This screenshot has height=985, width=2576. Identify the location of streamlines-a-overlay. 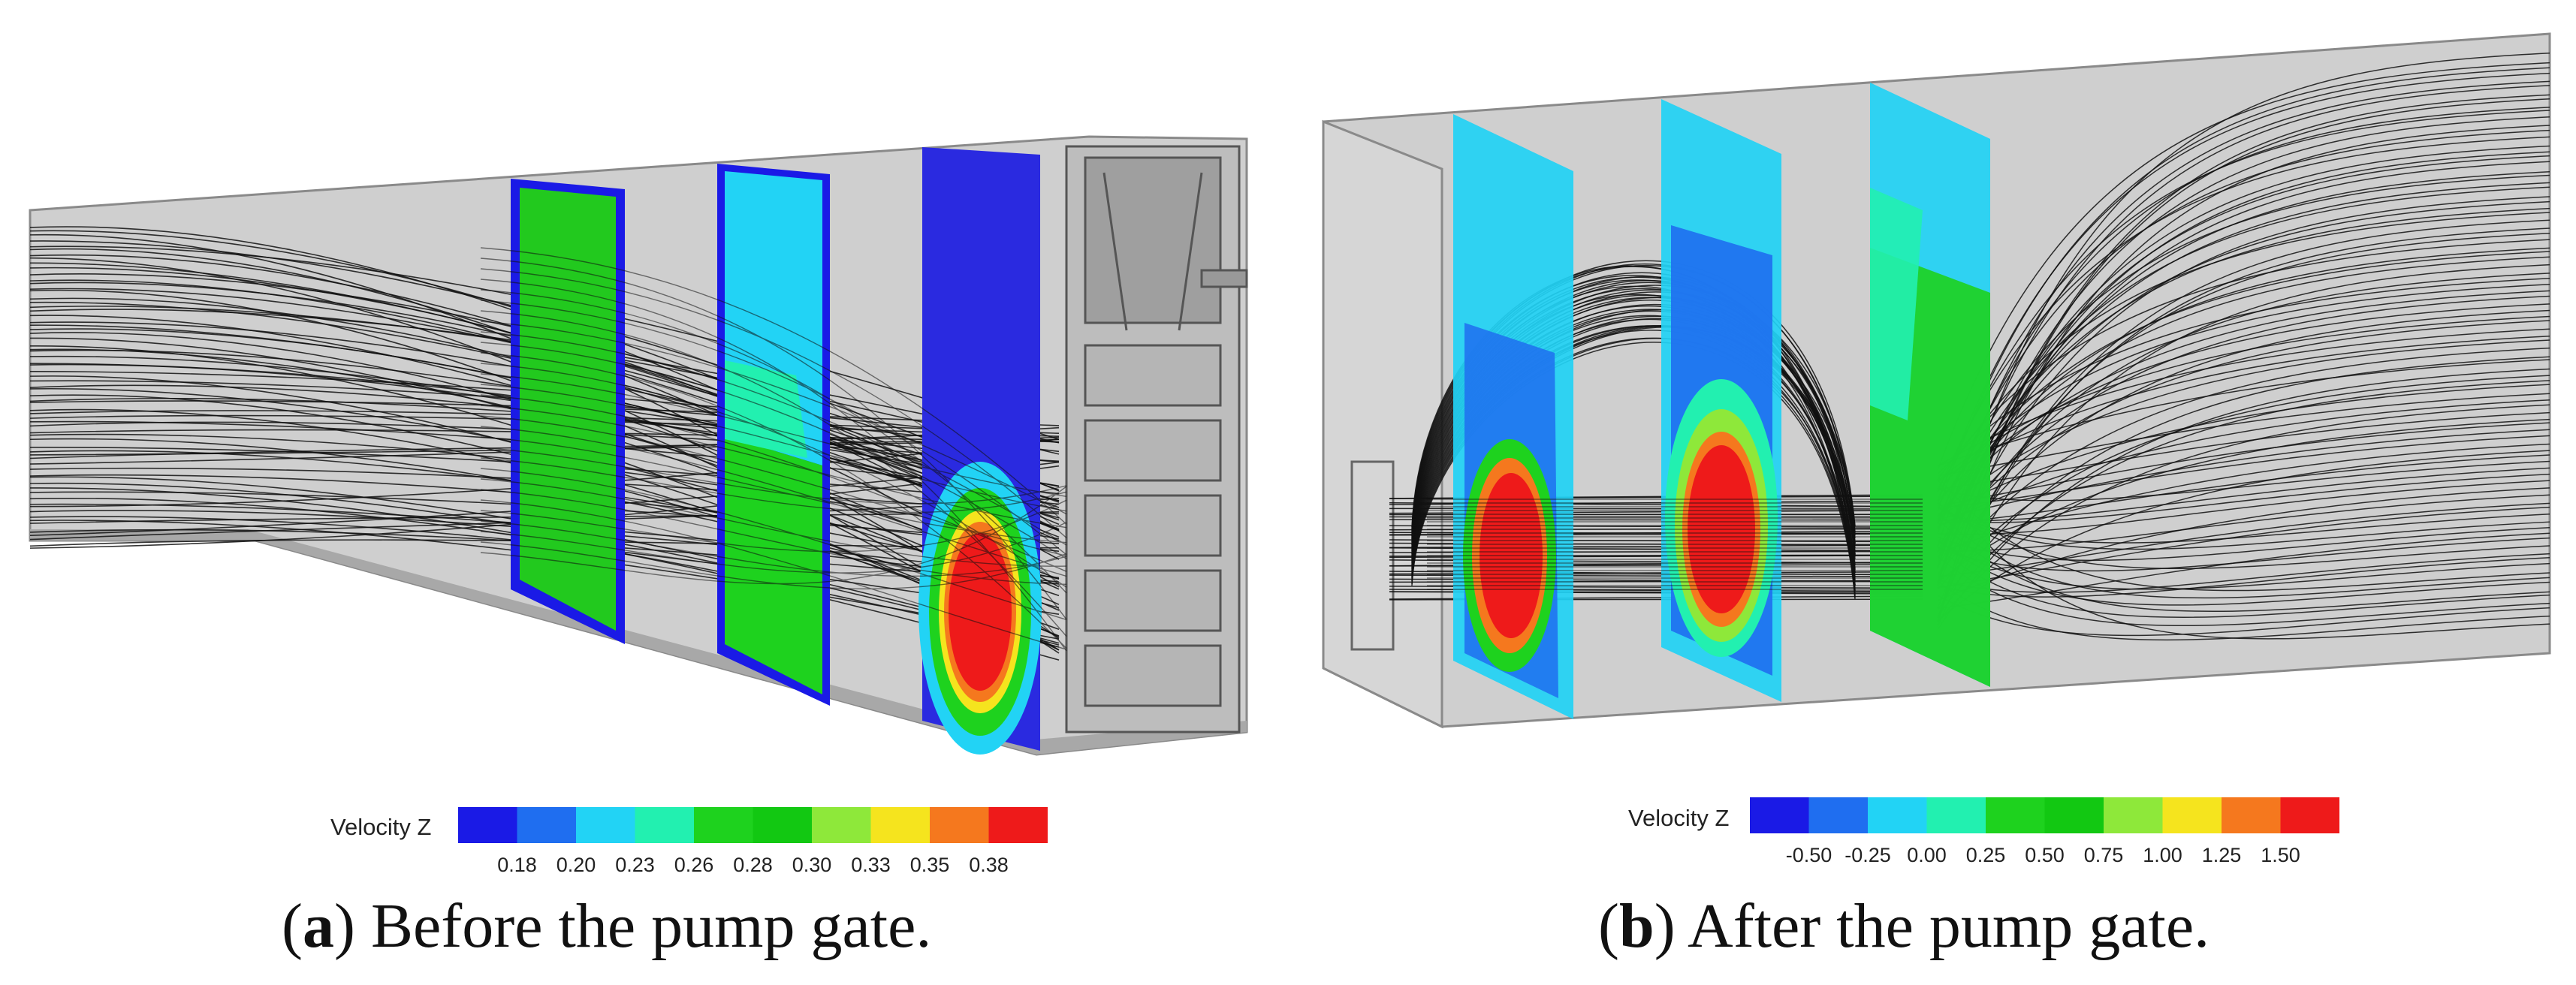
(773, 449).